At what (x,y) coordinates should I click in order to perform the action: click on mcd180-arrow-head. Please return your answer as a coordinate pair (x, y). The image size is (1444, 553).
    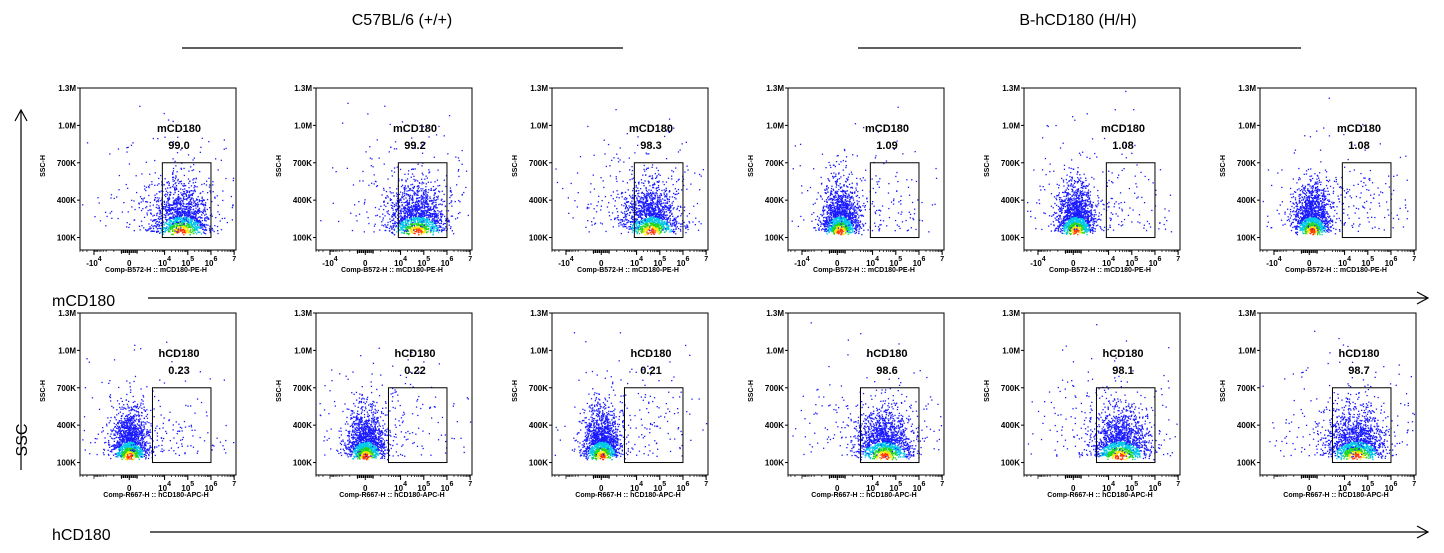
    Looking at the image, I should click on (1423, 298).